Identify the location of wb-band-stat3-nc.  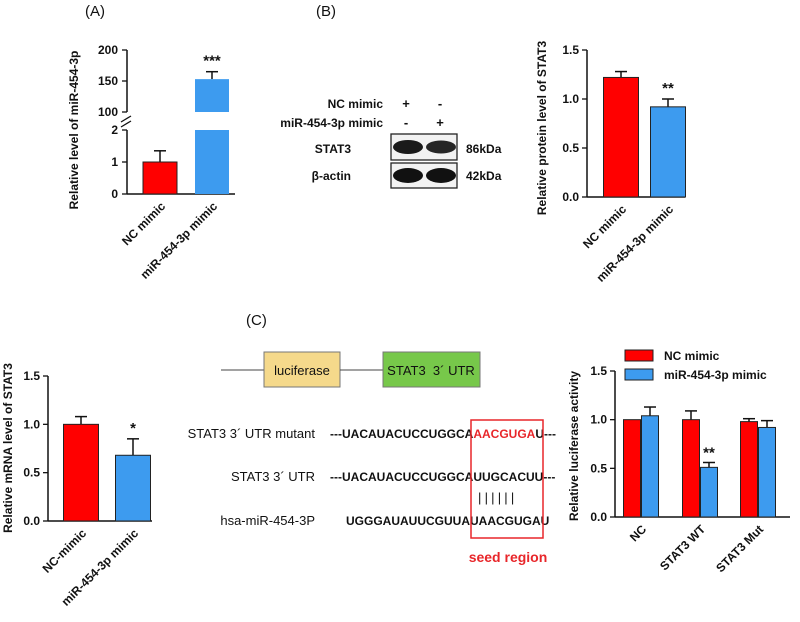
(408, 147).